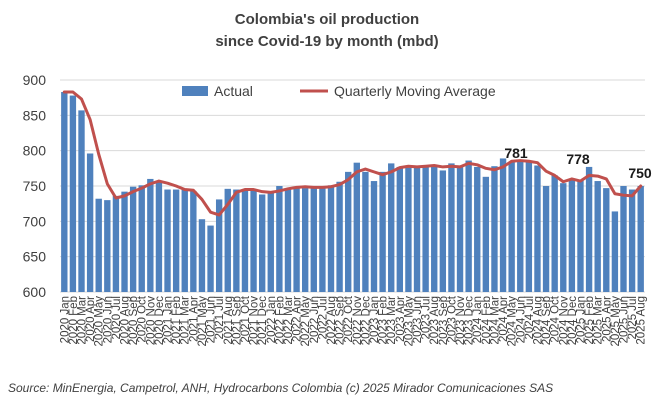 The height and width of the screenshot is (400, 654). What do you see at coordinates (263, 320) in the screenshot?
I see `x-tick-label: 2021 Dec` at bounding box center [263, 320].